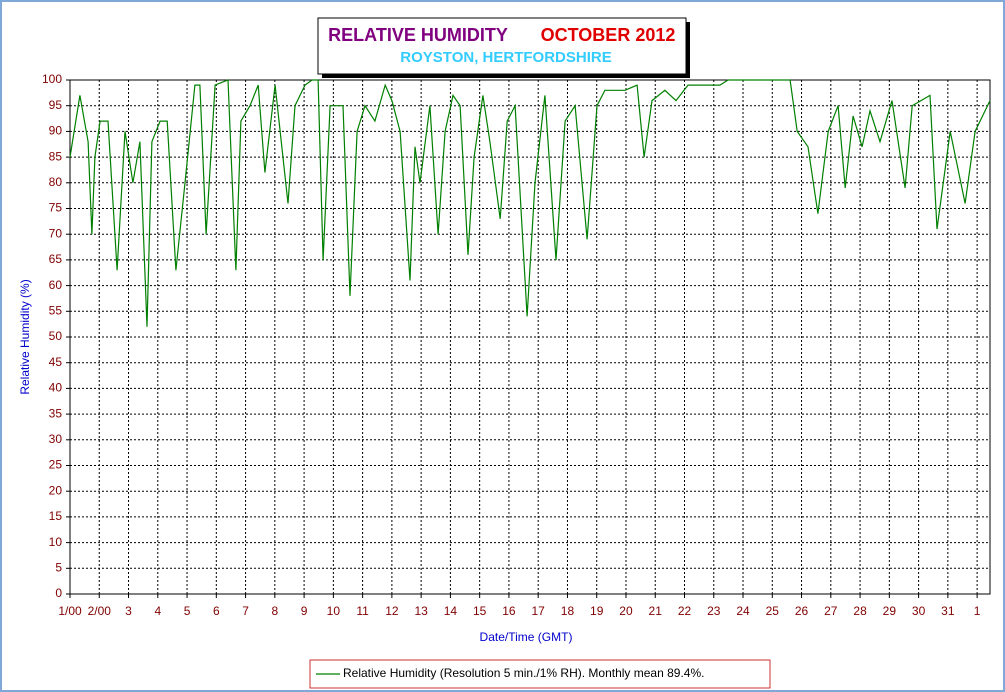  Describe the element at coordinates (509, 611) in the screenshot. I see `x-tick-label: 16` at that location.